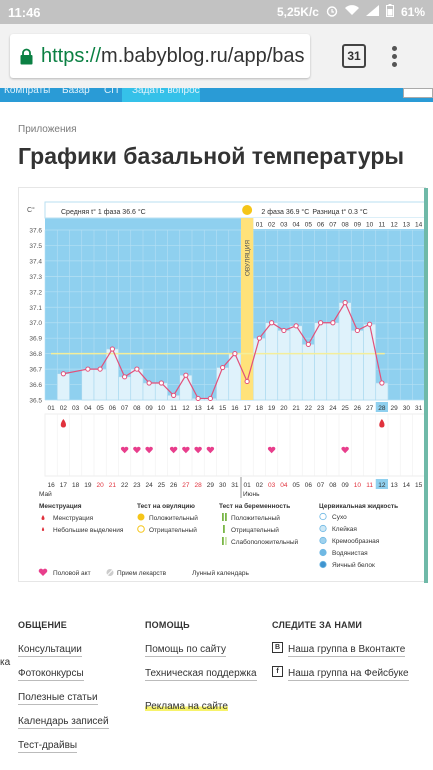  I want to click on site-search-input, so click(418, 93).